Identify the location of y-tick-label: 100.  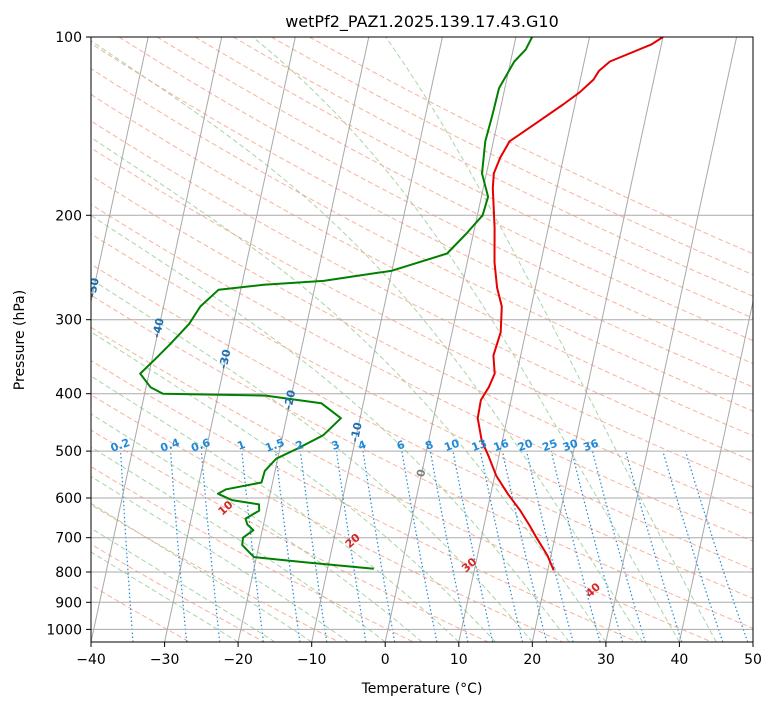
(68, 38).